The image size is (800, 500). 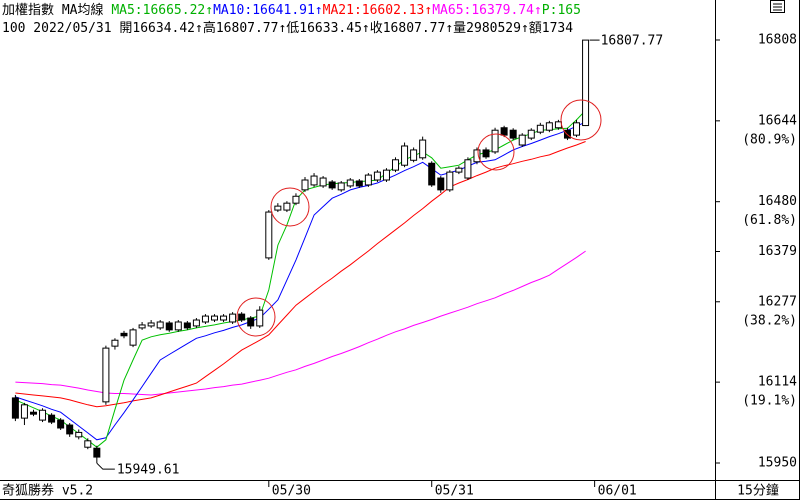 What do you see at coordinates (268, 10) in the screenshot?
I see `header-item: MA10:16641.91↑` at bounding box center [268, 10].